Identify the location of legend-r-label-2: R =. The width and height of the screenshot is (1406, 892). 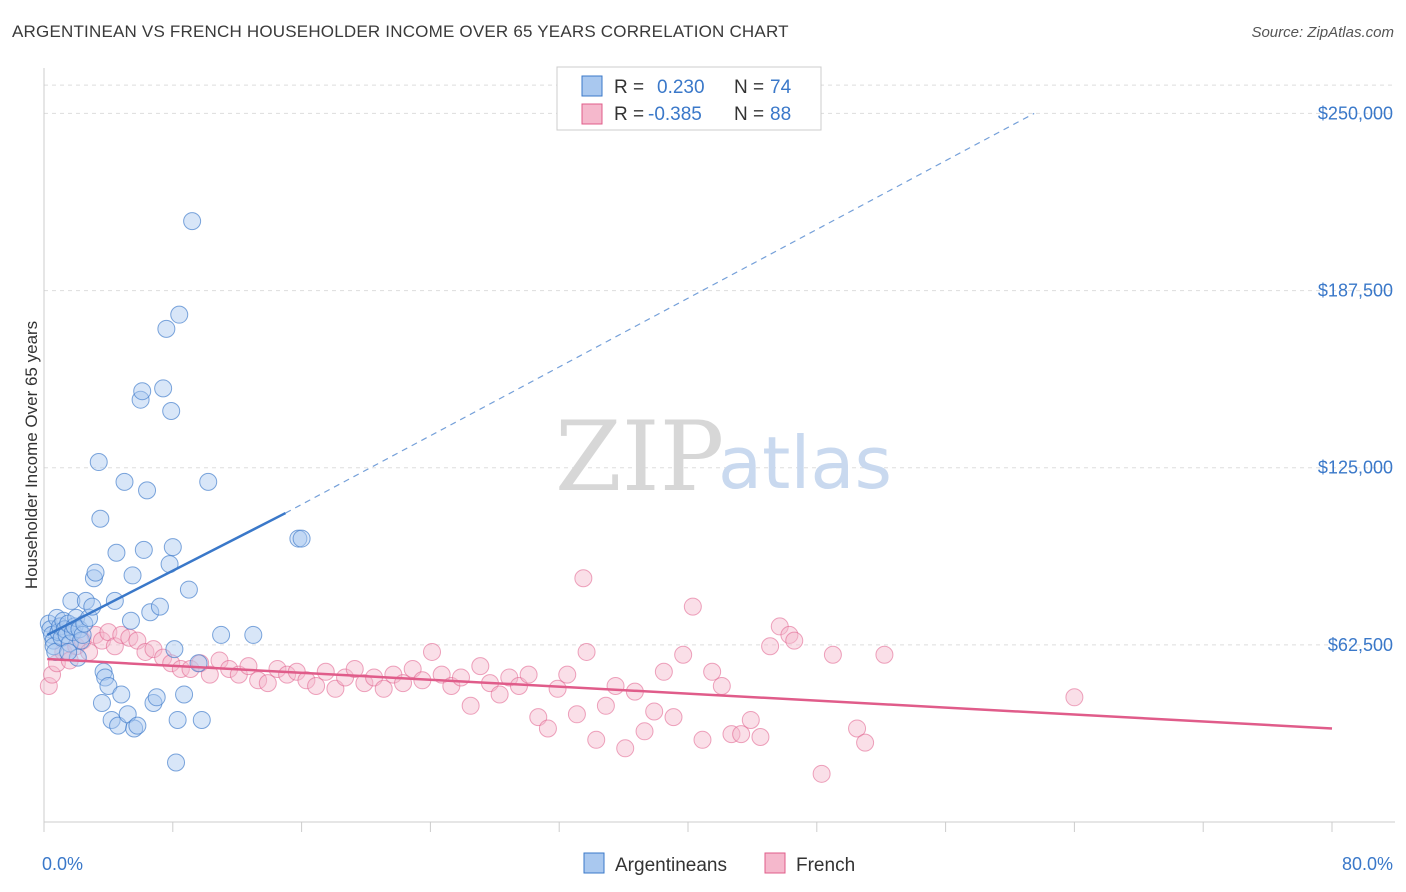
(629, 114).